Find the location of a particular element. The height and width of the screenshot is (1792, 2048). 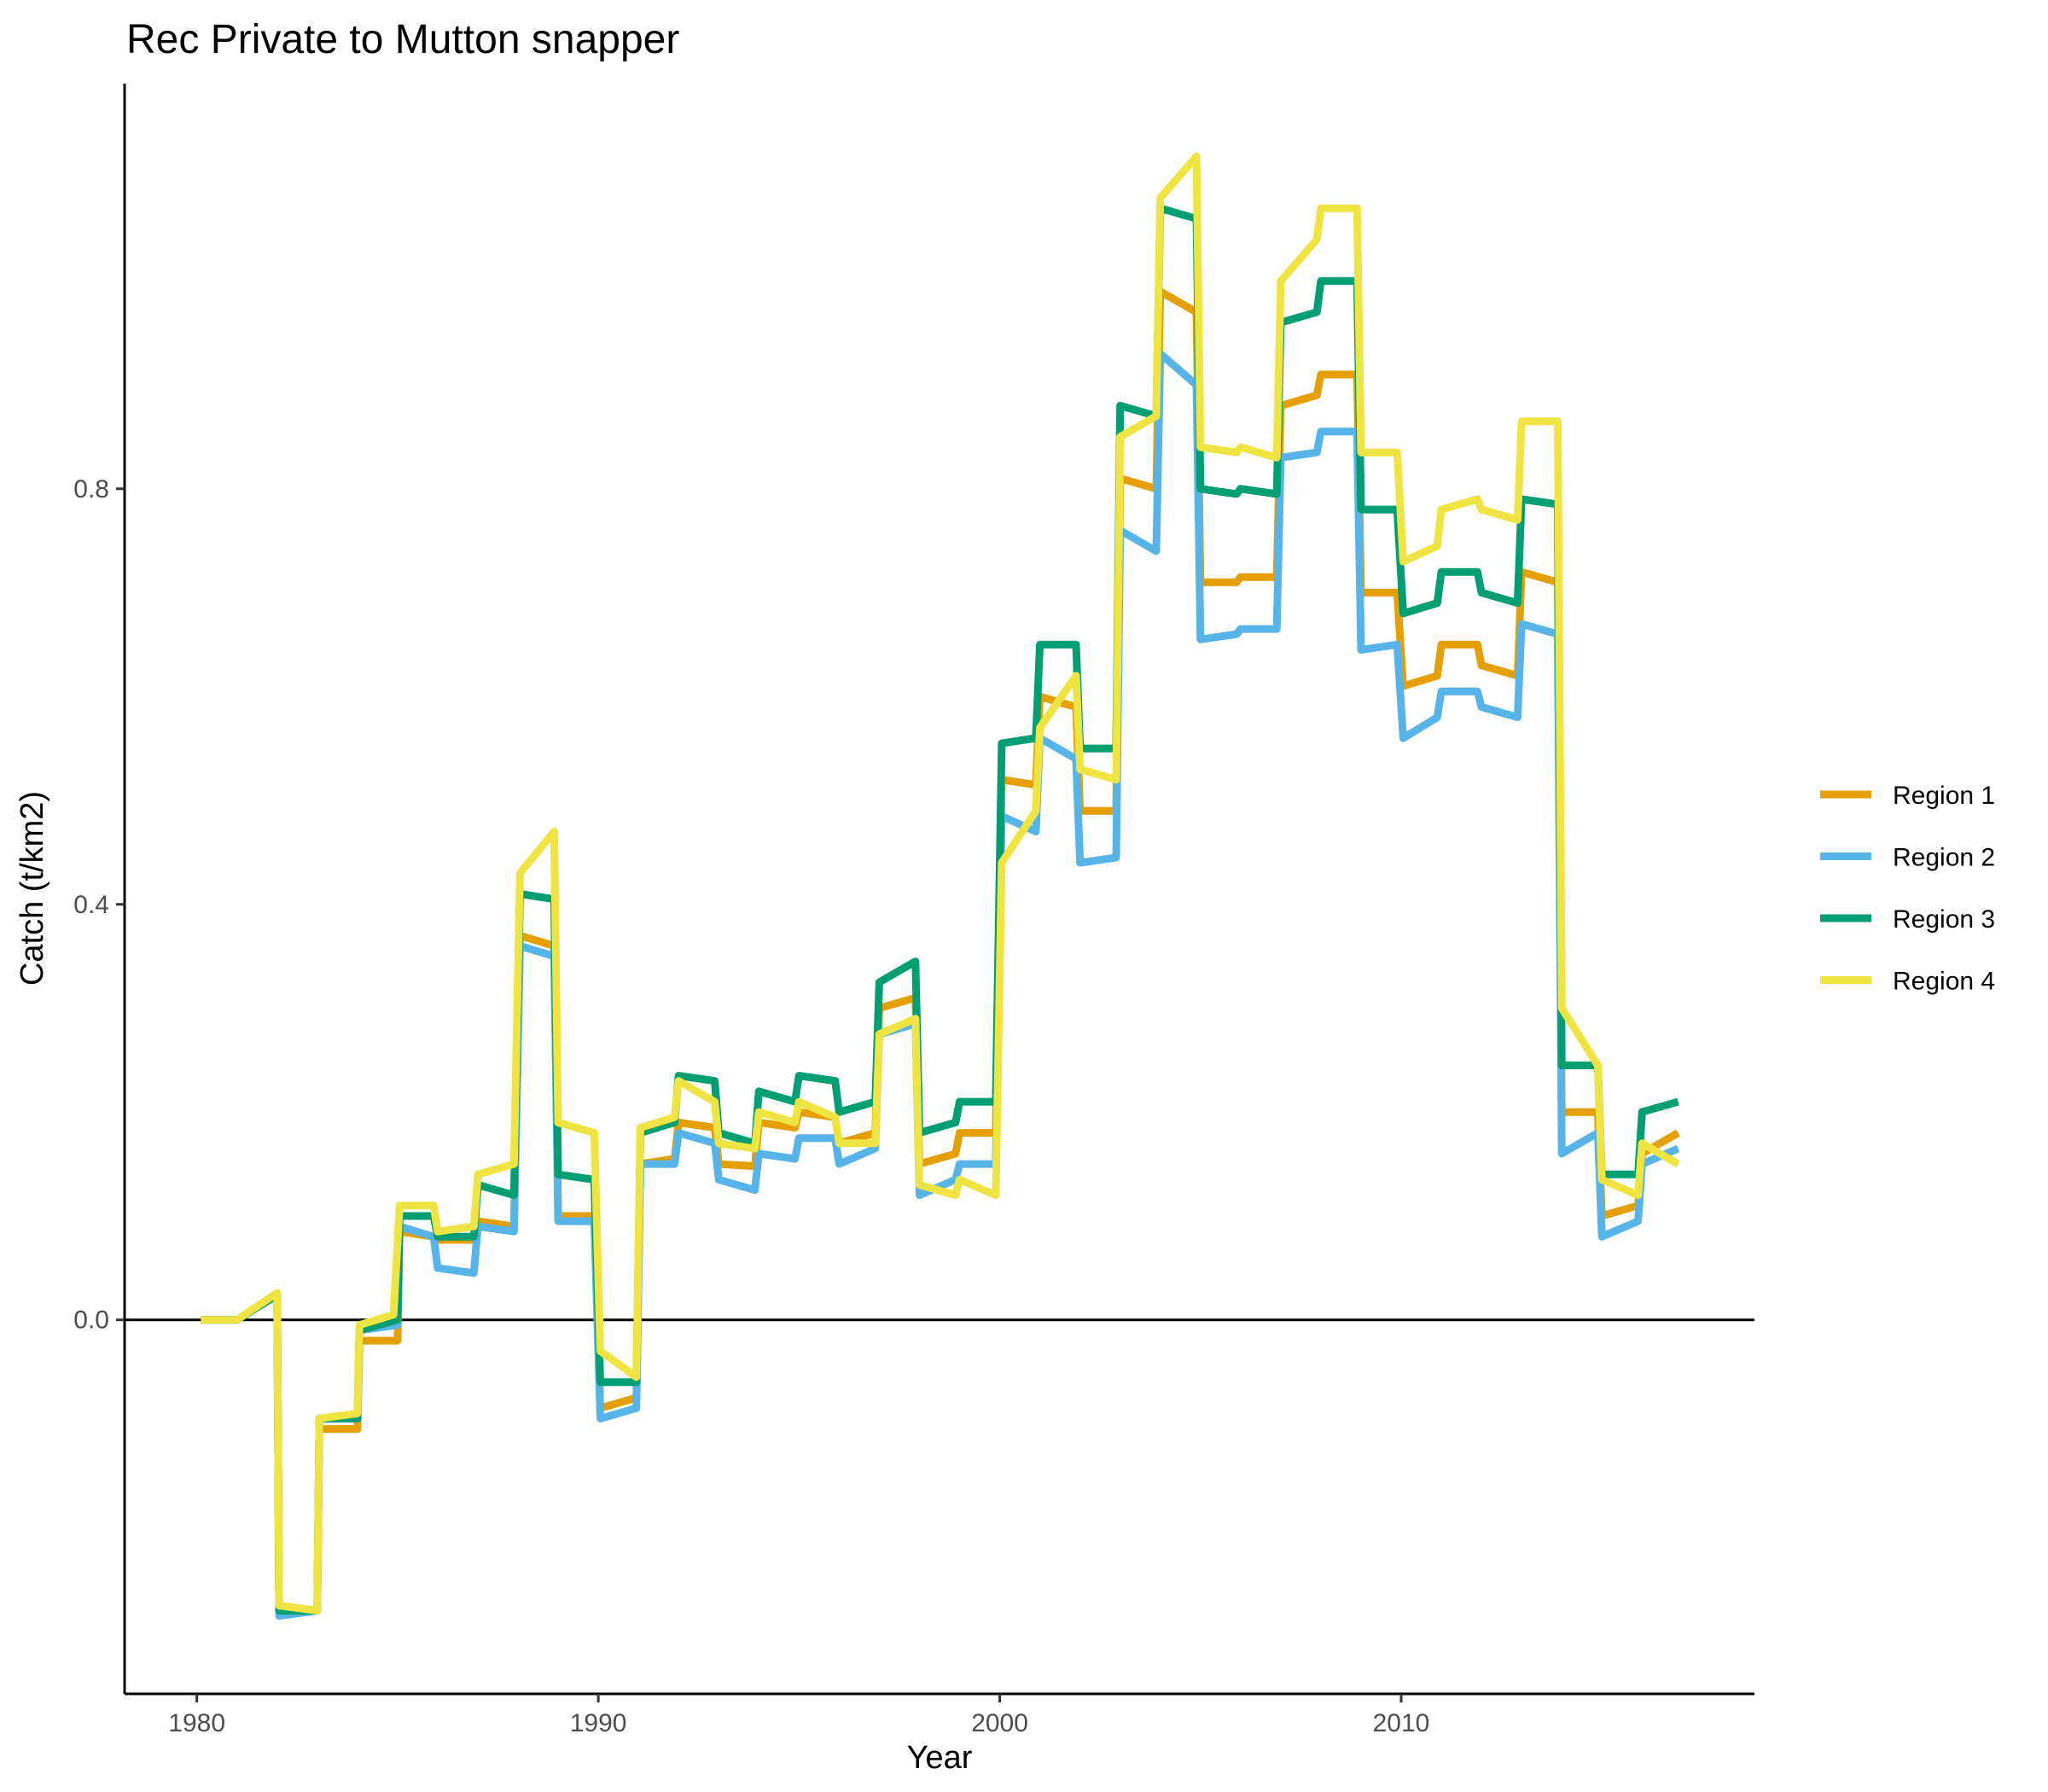

legend-label-region-3: Region 3 is located at coordinates (1944, 920).